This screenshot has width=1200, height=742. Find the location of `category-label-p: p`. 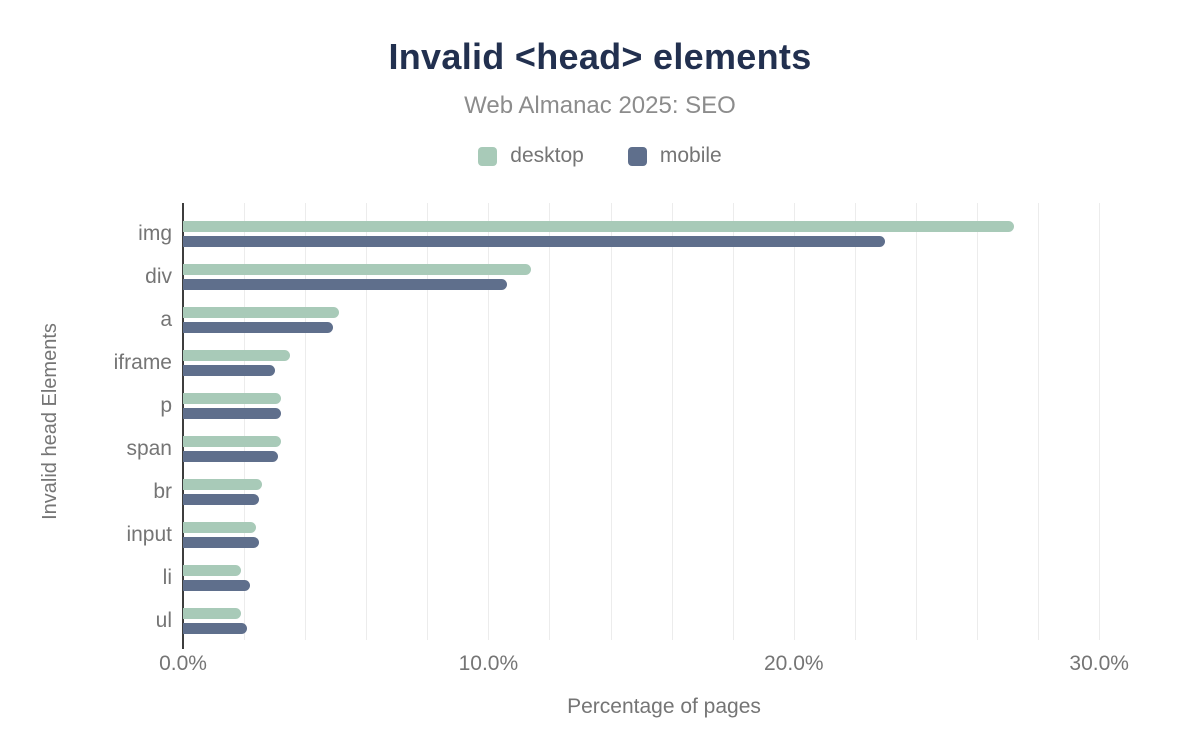

category-label-p: p is located at coordinates (166, 405).